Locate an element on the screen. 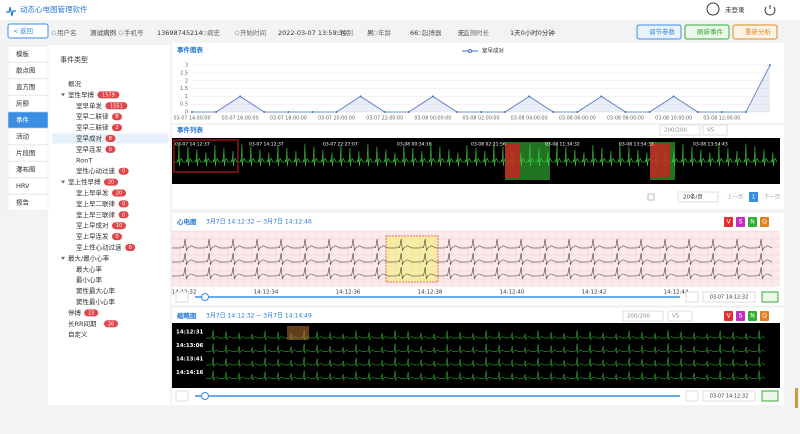 Image resolution: width=800 pixels, height=434 pixels. nav-label: 模板 is located at coordinates (23, 53).